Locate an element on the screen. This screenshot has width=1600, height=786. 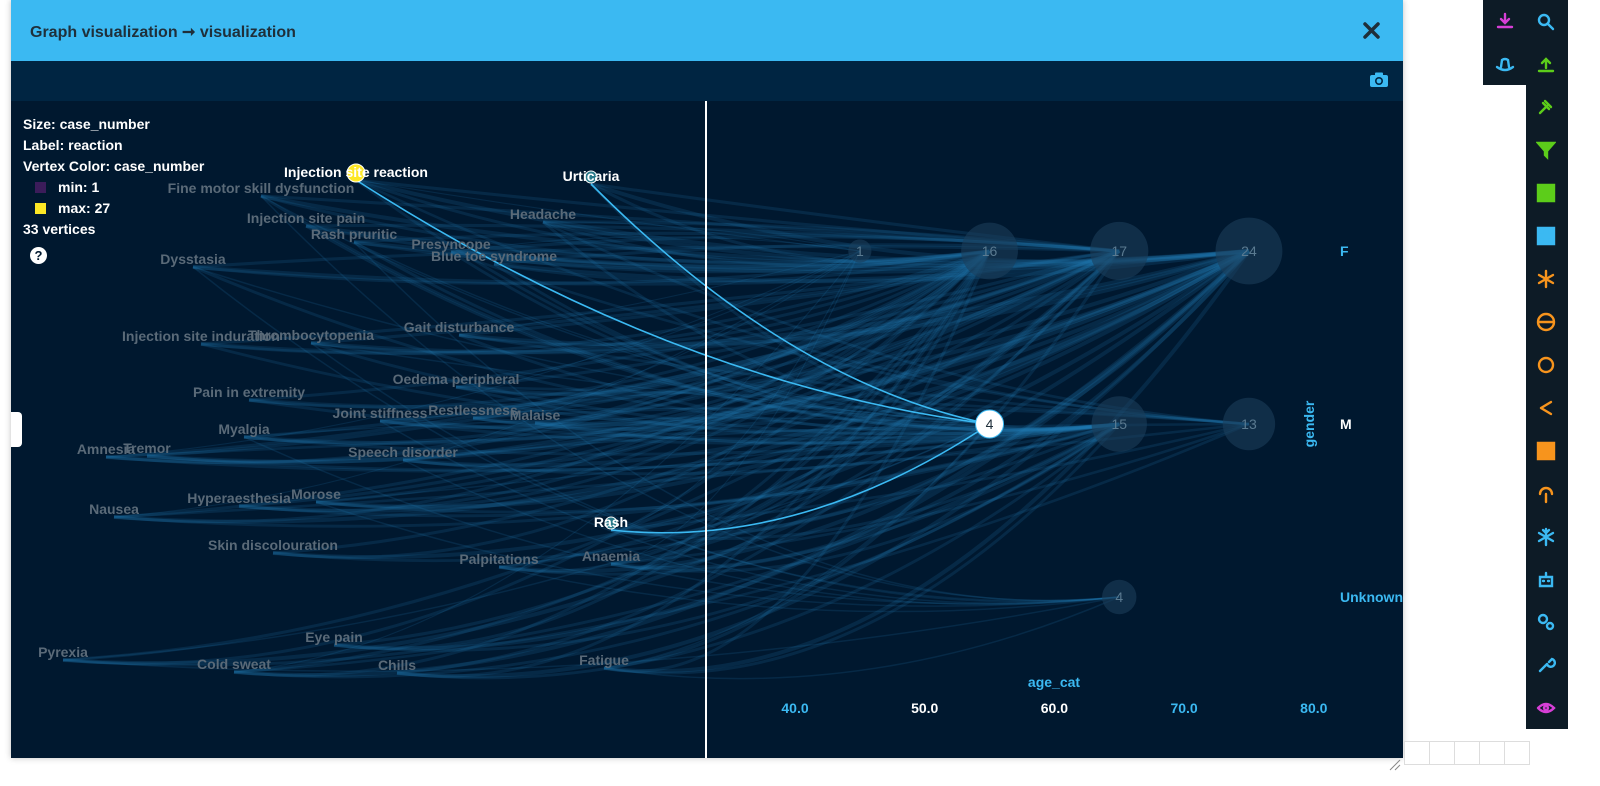
snowflake-button is located at coordinates (1546, 537).